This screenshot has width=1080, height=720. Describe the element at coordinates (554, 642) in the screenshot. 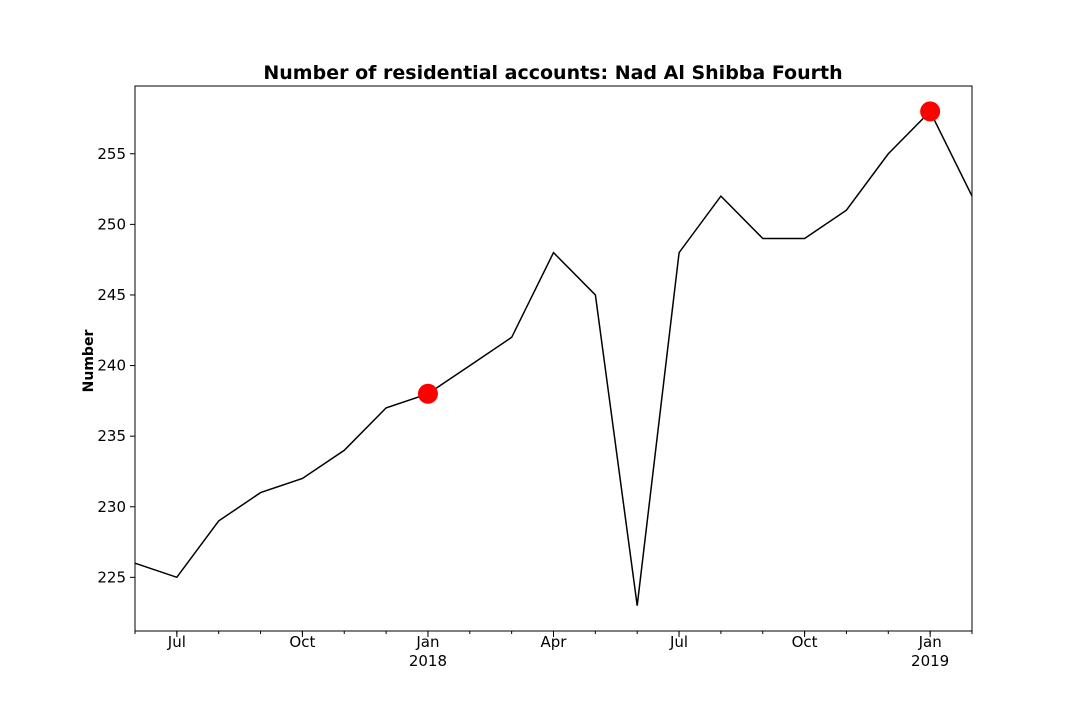

I see `x-tick-label: Apr` at that location.